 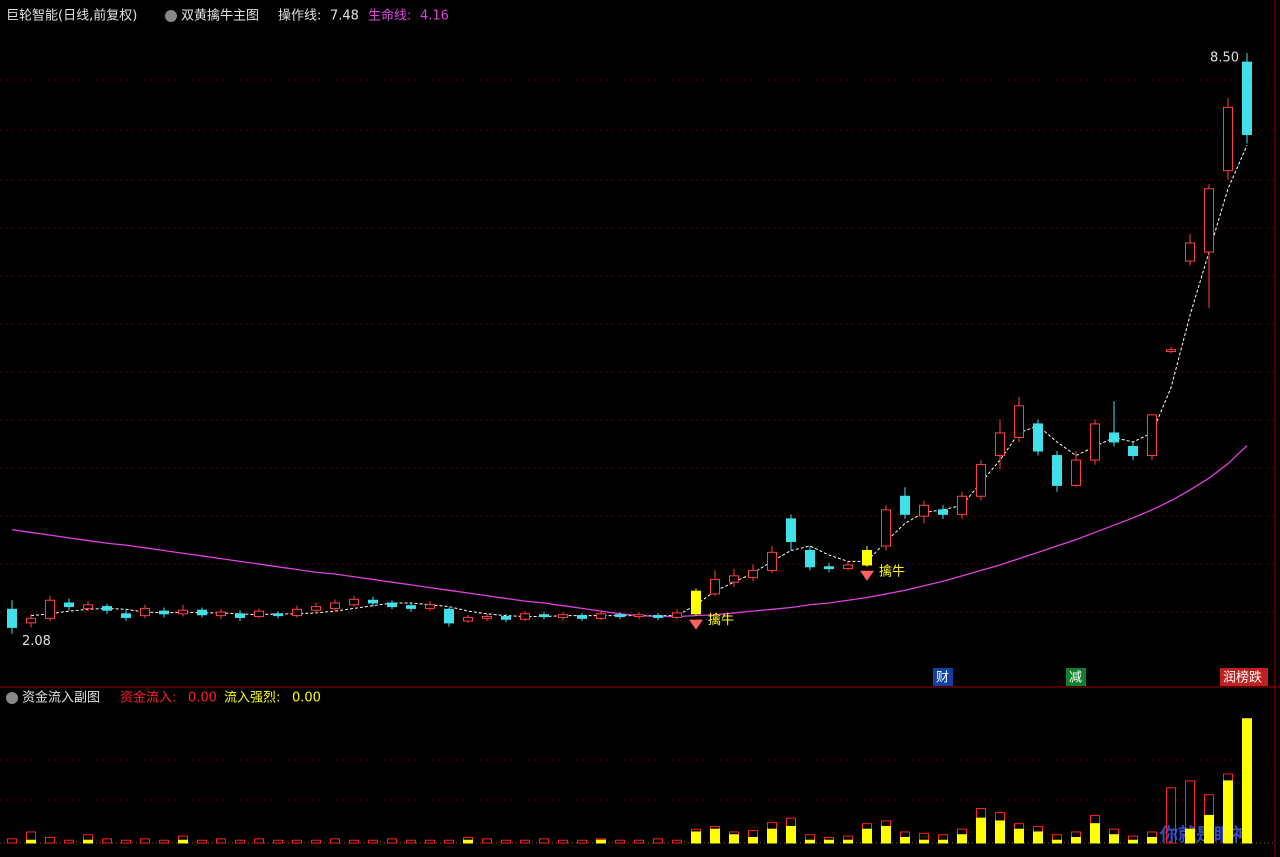 I want to click on low-label: 2.08, so click(x=36, y=641).